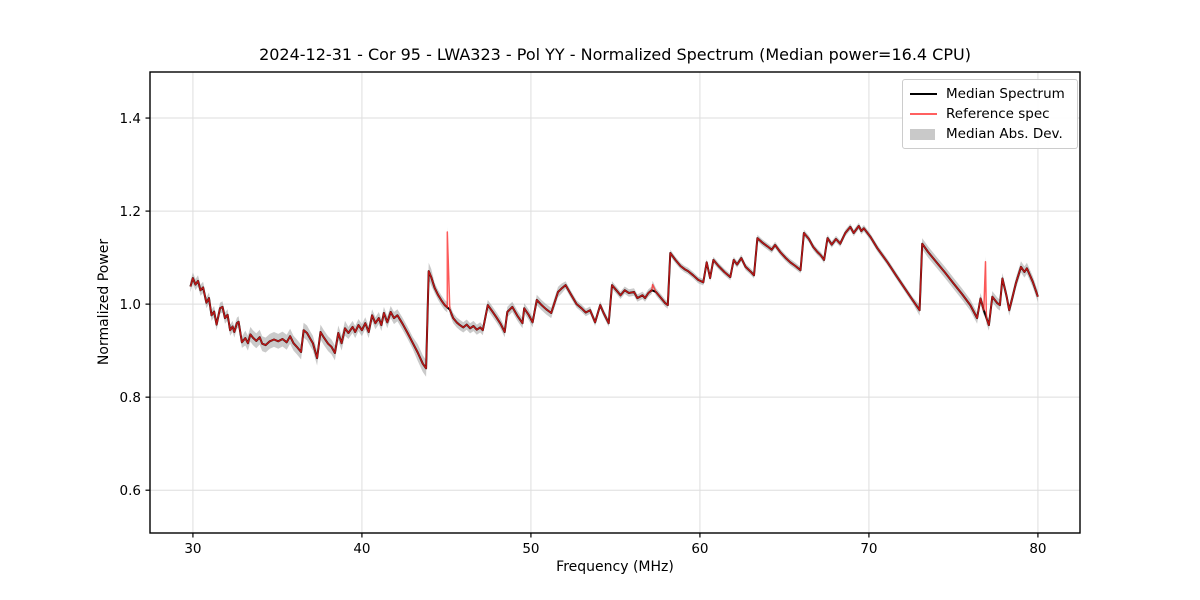  I want to click on legend-item-median-spectrum: Median Spectrum, so click(989, 94).